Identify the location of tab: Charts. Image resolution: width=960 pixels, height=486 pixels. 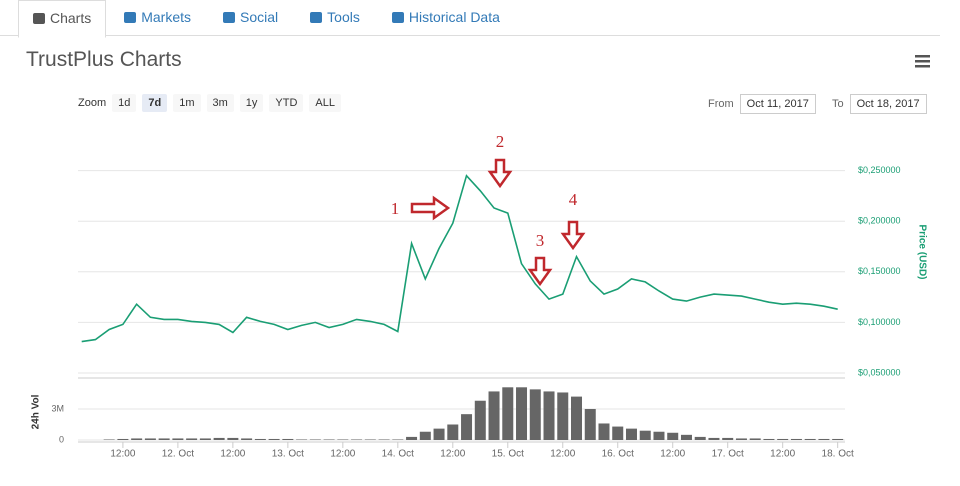
(62, 19).